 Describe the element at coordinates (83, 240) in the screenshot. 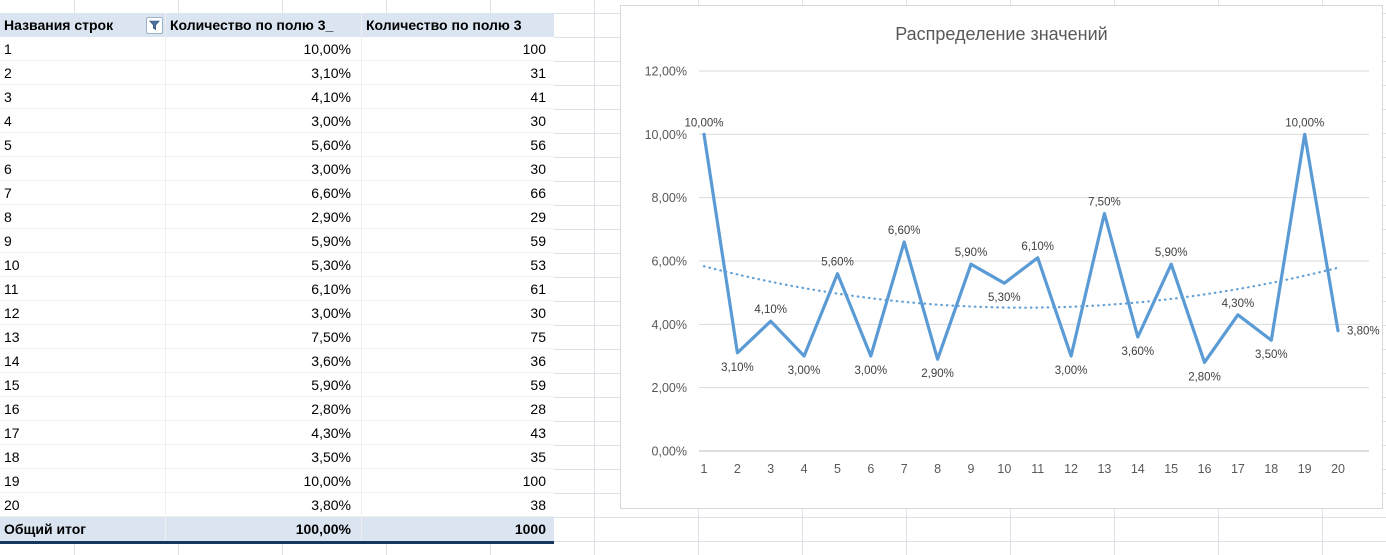

I see `row-label-cell: 9` at that location.